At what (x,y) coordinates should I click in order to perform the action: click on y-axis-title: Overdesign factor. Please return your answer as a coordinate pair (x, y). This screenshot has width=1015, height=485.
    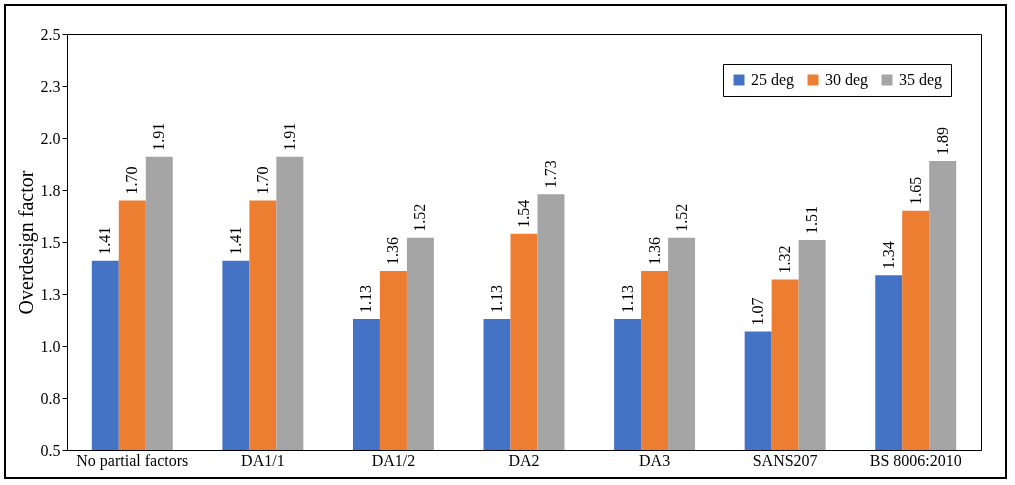
    Looking at the image, I should click on (26, 242).